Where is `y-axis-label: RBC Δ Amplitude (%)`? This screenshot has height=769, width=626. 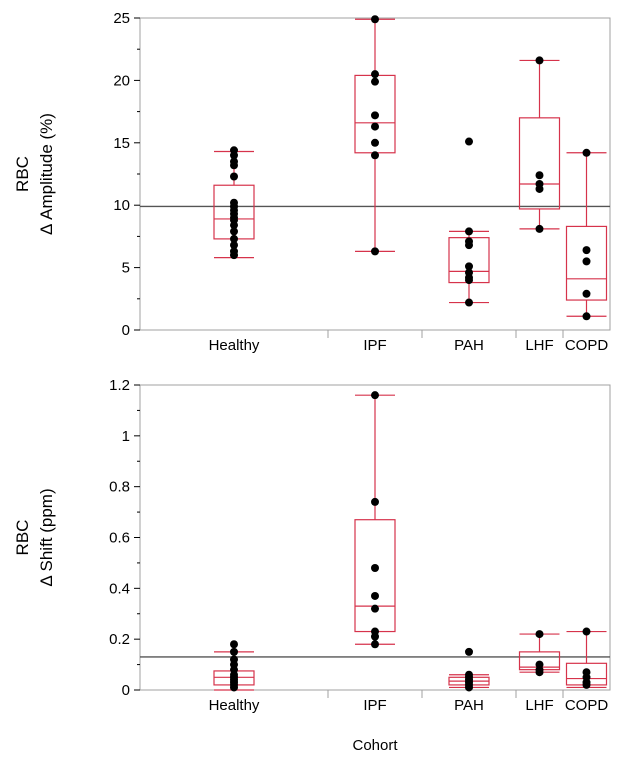
y-axis-label: RBC Δ Amplitude (%) is located at coordinates (34, 174).